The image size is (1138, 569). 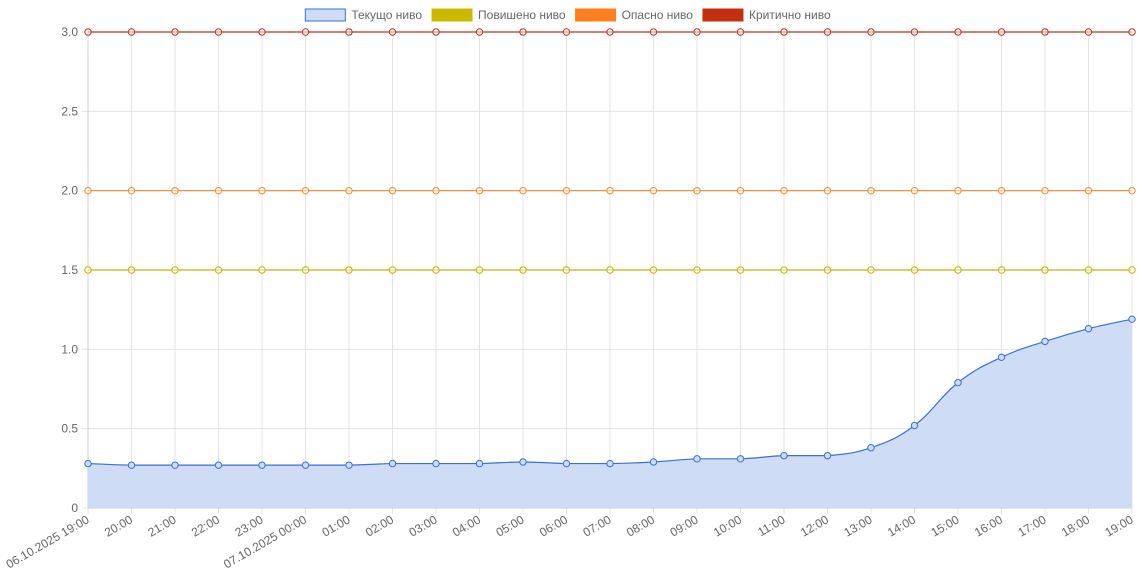 I want to click on y-tick-label: 1.0, so click(x=69, y=349).